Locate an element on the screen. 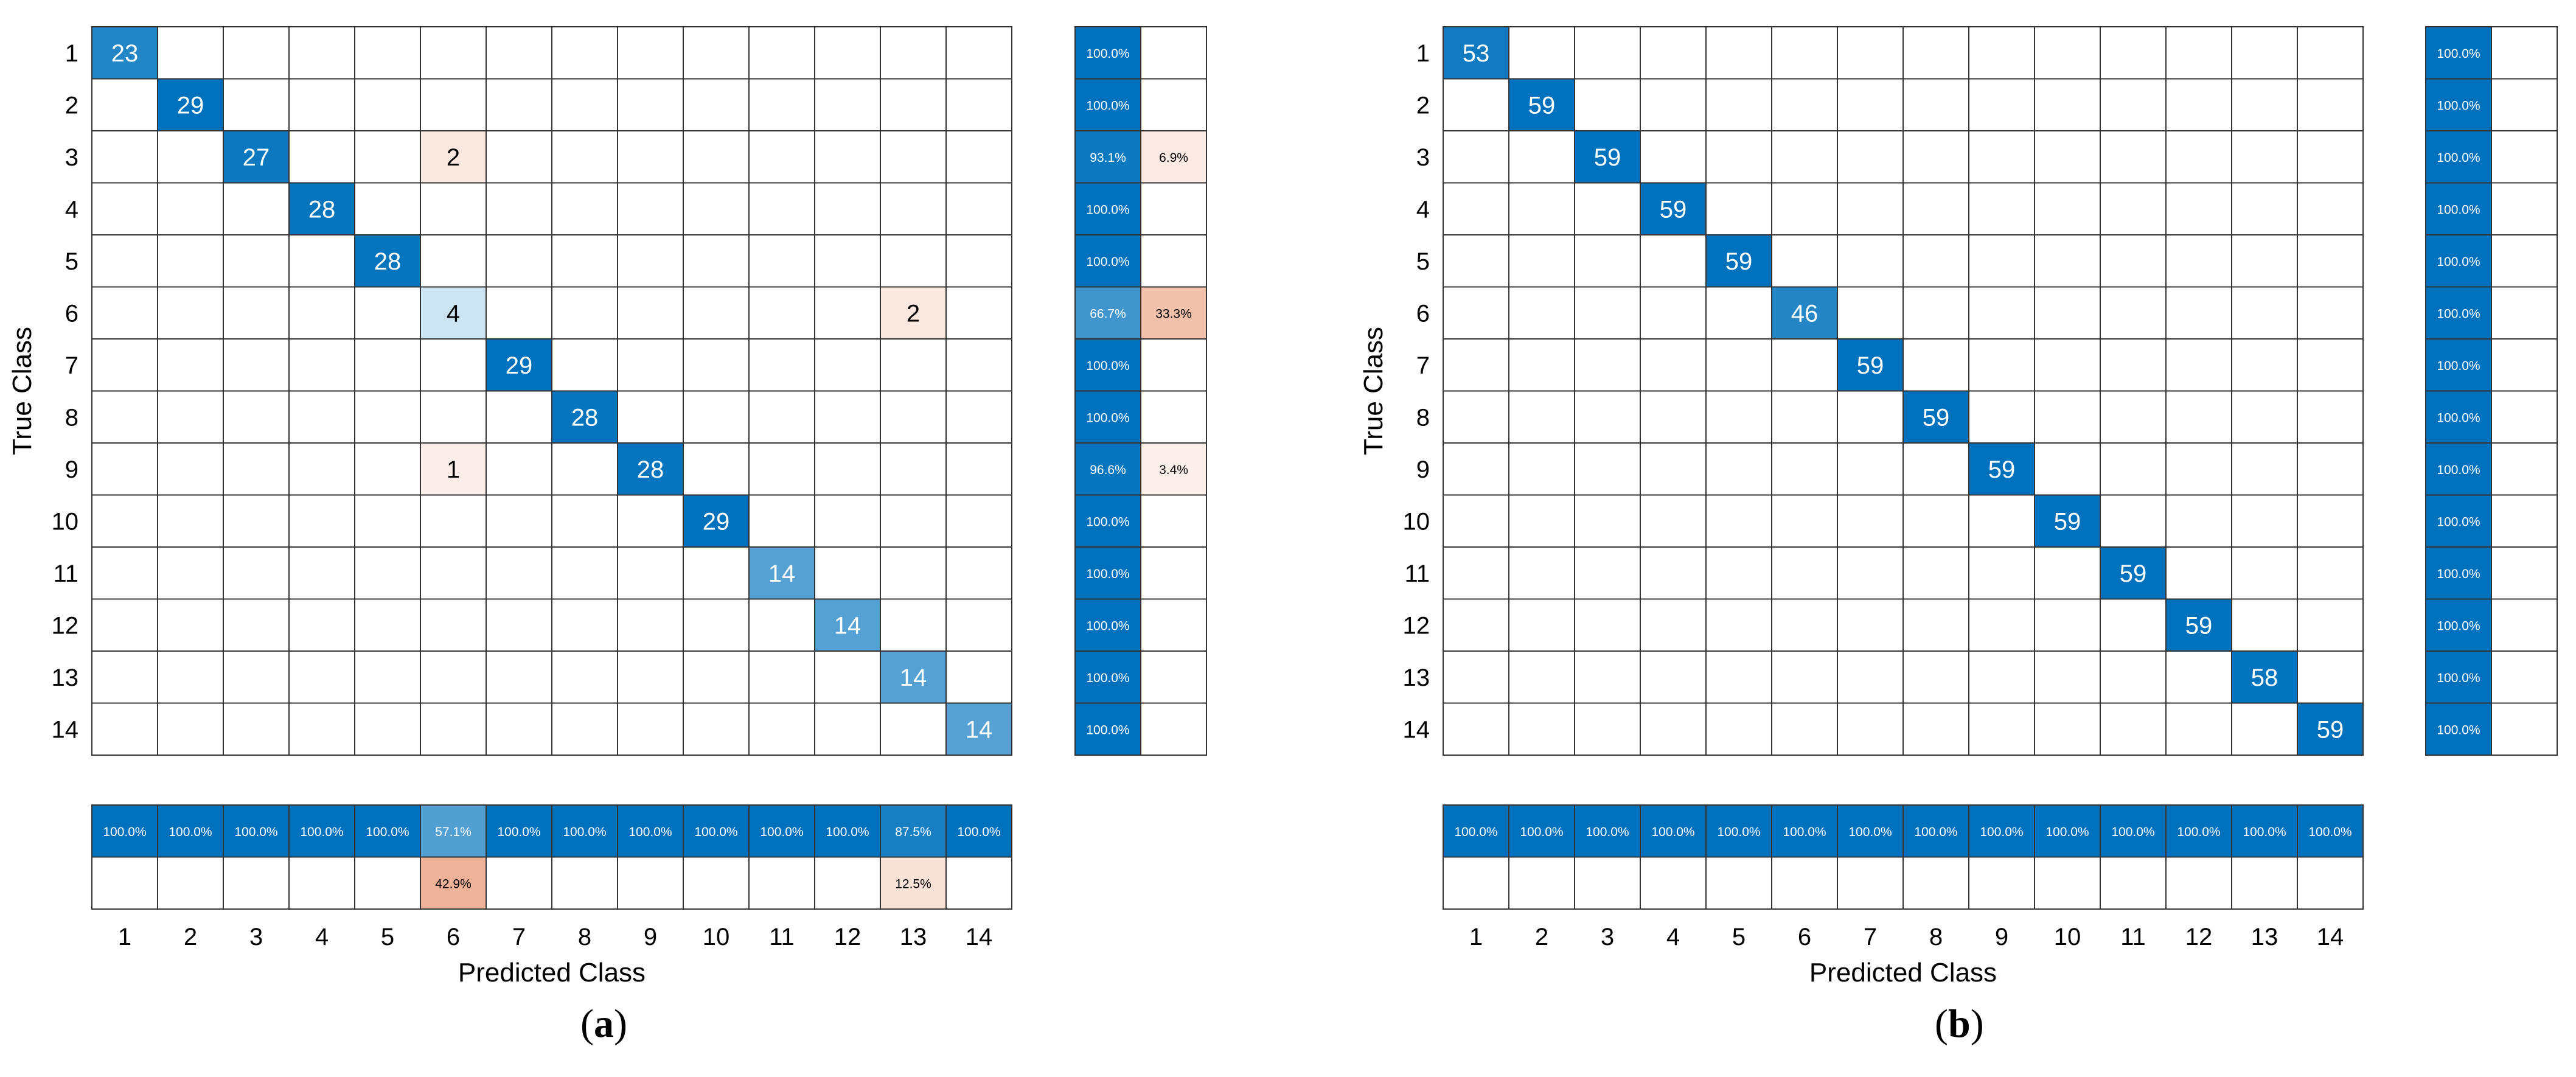  panel-b-col-summary-correct-label: 100.0% is located at coordinates (2067, 832).